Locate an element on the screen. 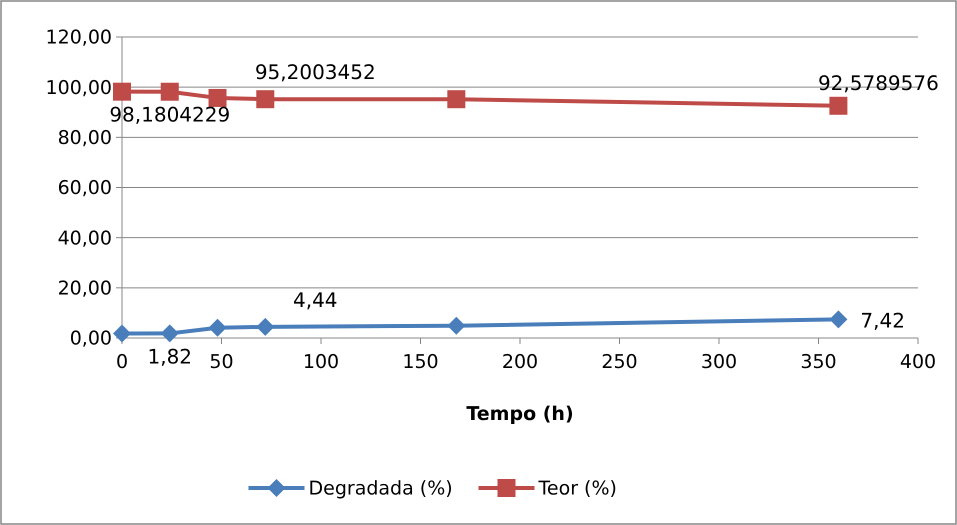 This screenshot has width=957, height=525. x-tick-label: 100 is located at coordinates (321, 362).